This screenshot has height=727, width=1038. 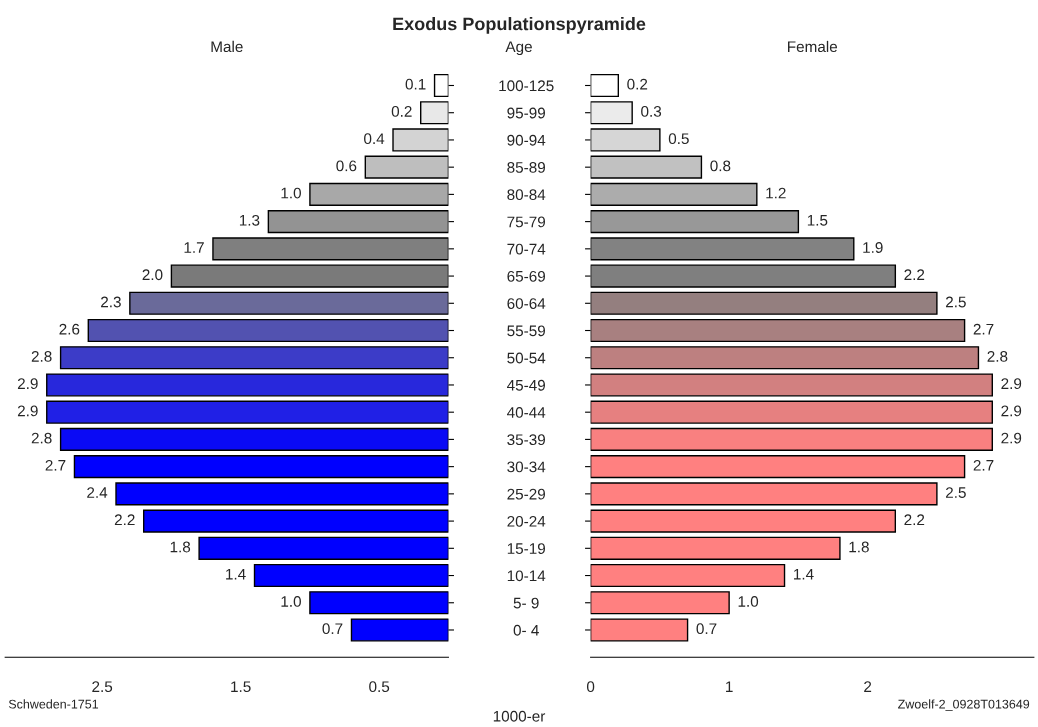 What do you see at coordinates (249, 220) in the screenshot?
I see `data-label: 1.3` at bounding box center [249, 220].